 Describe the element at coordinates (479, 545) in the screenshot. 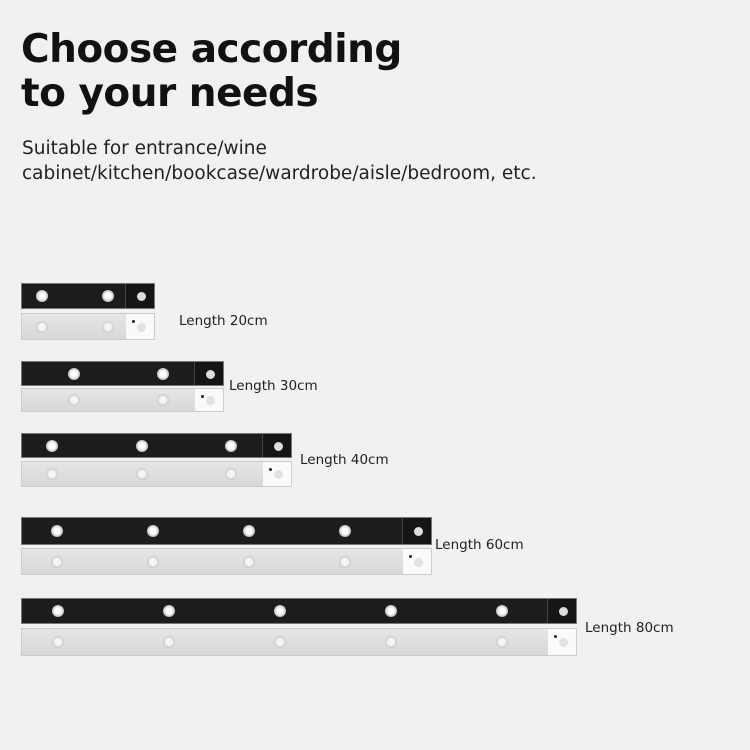

I see `length-label: Length 60cm` at that location.